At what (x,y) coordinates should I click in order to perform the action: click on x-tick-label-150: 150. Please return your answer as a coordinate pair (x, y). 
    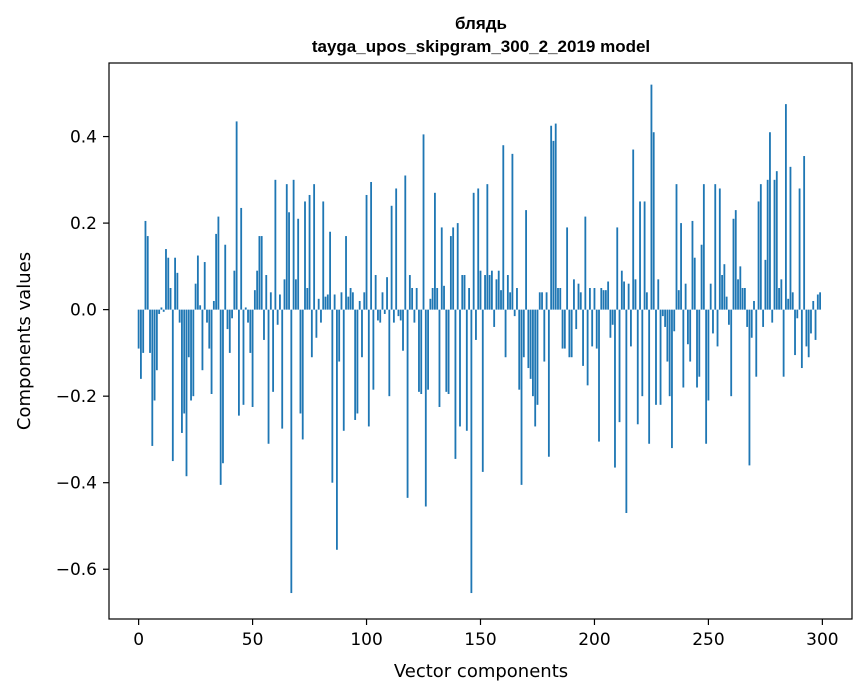
    Looking at the image, I should click on (480, 640).